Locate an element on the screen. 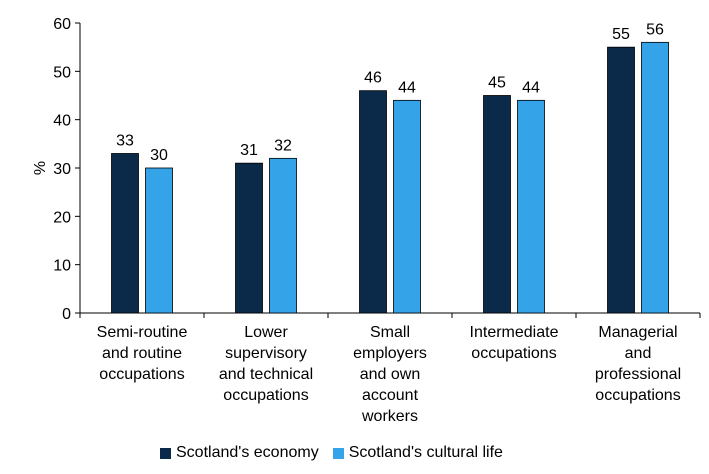  x-axis is located at coordinates (390, 315).